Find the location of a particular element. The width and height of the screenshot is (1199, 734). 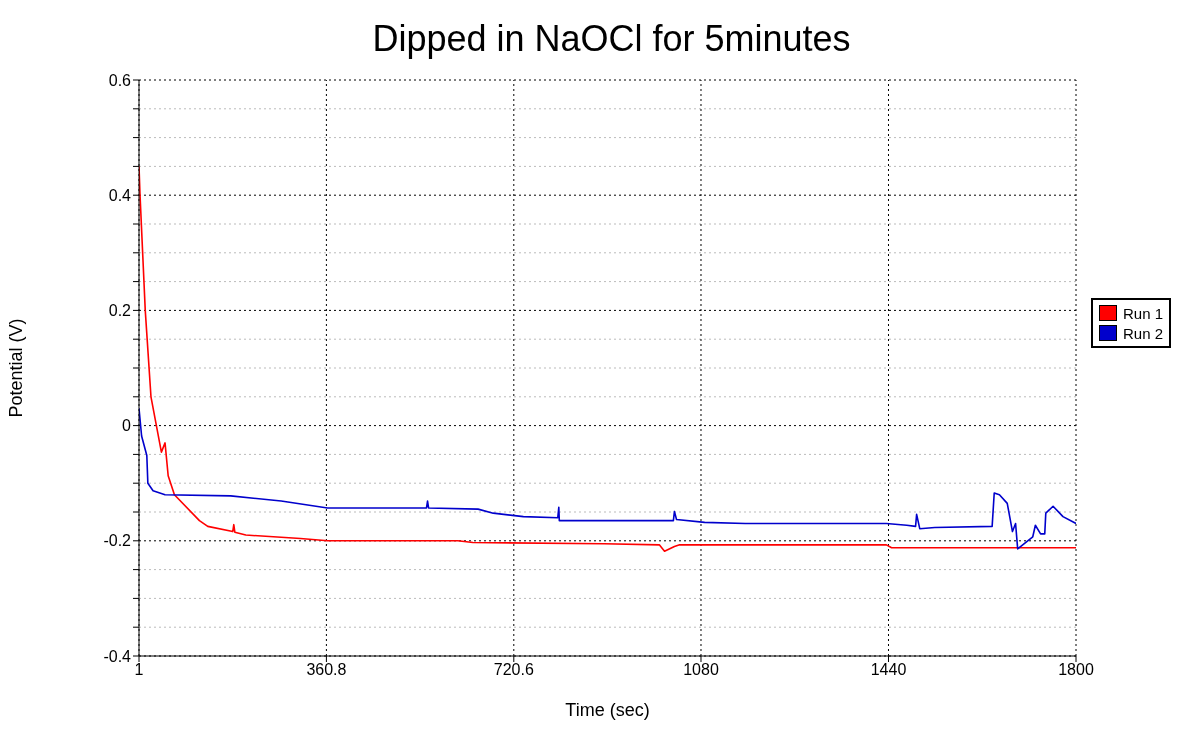

y-axis-title: Potential (V) is located at coordinates (16, 368).